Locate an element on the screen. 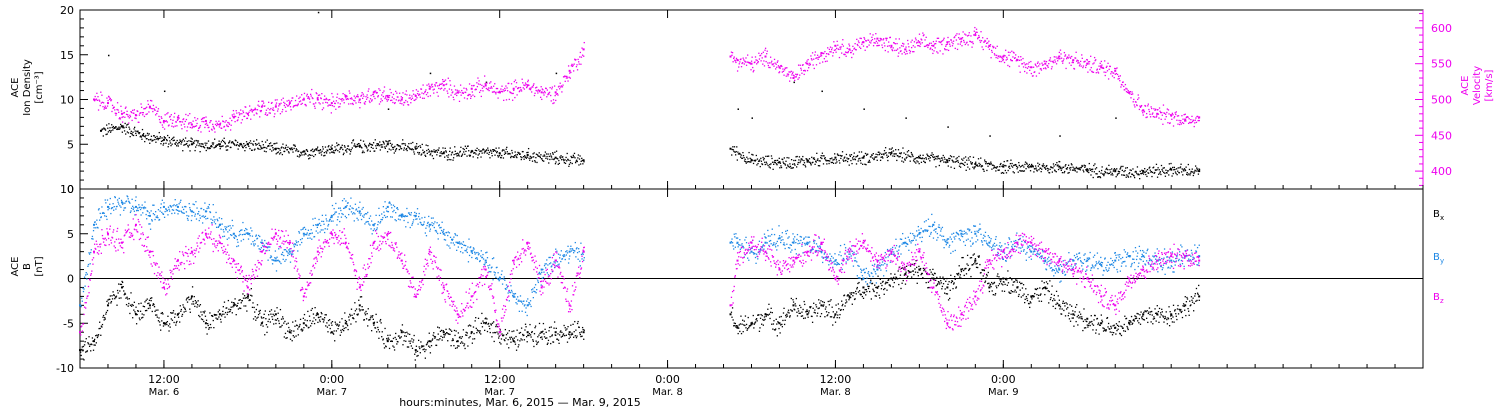 The image size is (1500, 410). y2-tick-label: 400 is located at coordinates (1441, 171).